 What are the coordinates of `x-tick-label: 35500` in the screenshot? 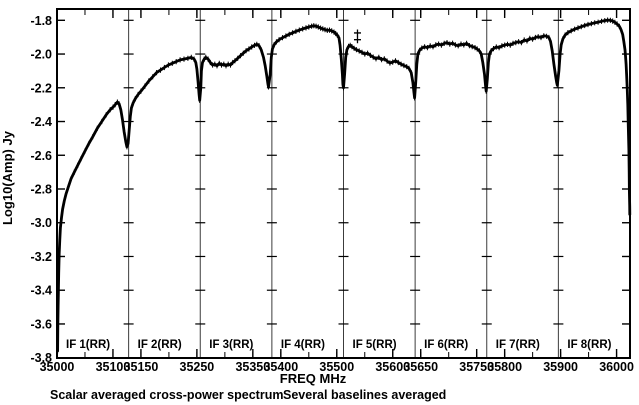 It's located at (336, 367).